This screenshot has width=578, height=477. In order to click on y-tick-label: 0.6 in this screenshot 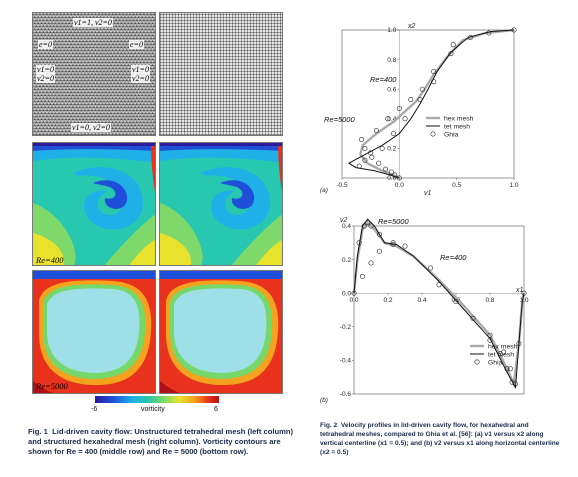, I will do `click(391, 89)`.